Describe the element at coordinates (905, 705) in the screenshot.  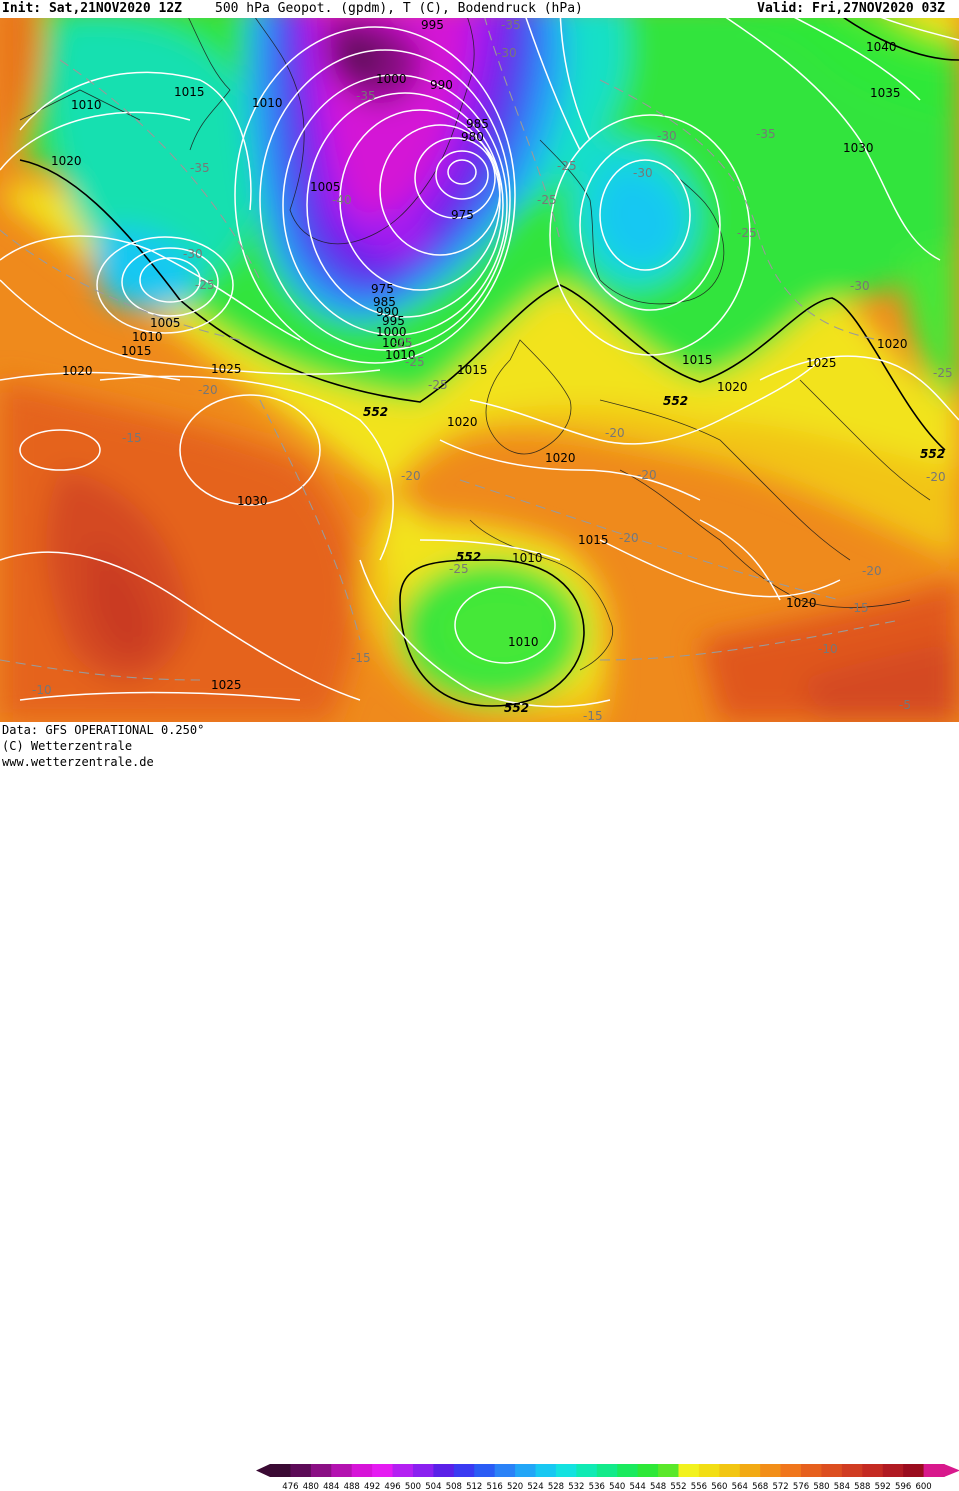
I see `isotherm-label: -5` at that location.